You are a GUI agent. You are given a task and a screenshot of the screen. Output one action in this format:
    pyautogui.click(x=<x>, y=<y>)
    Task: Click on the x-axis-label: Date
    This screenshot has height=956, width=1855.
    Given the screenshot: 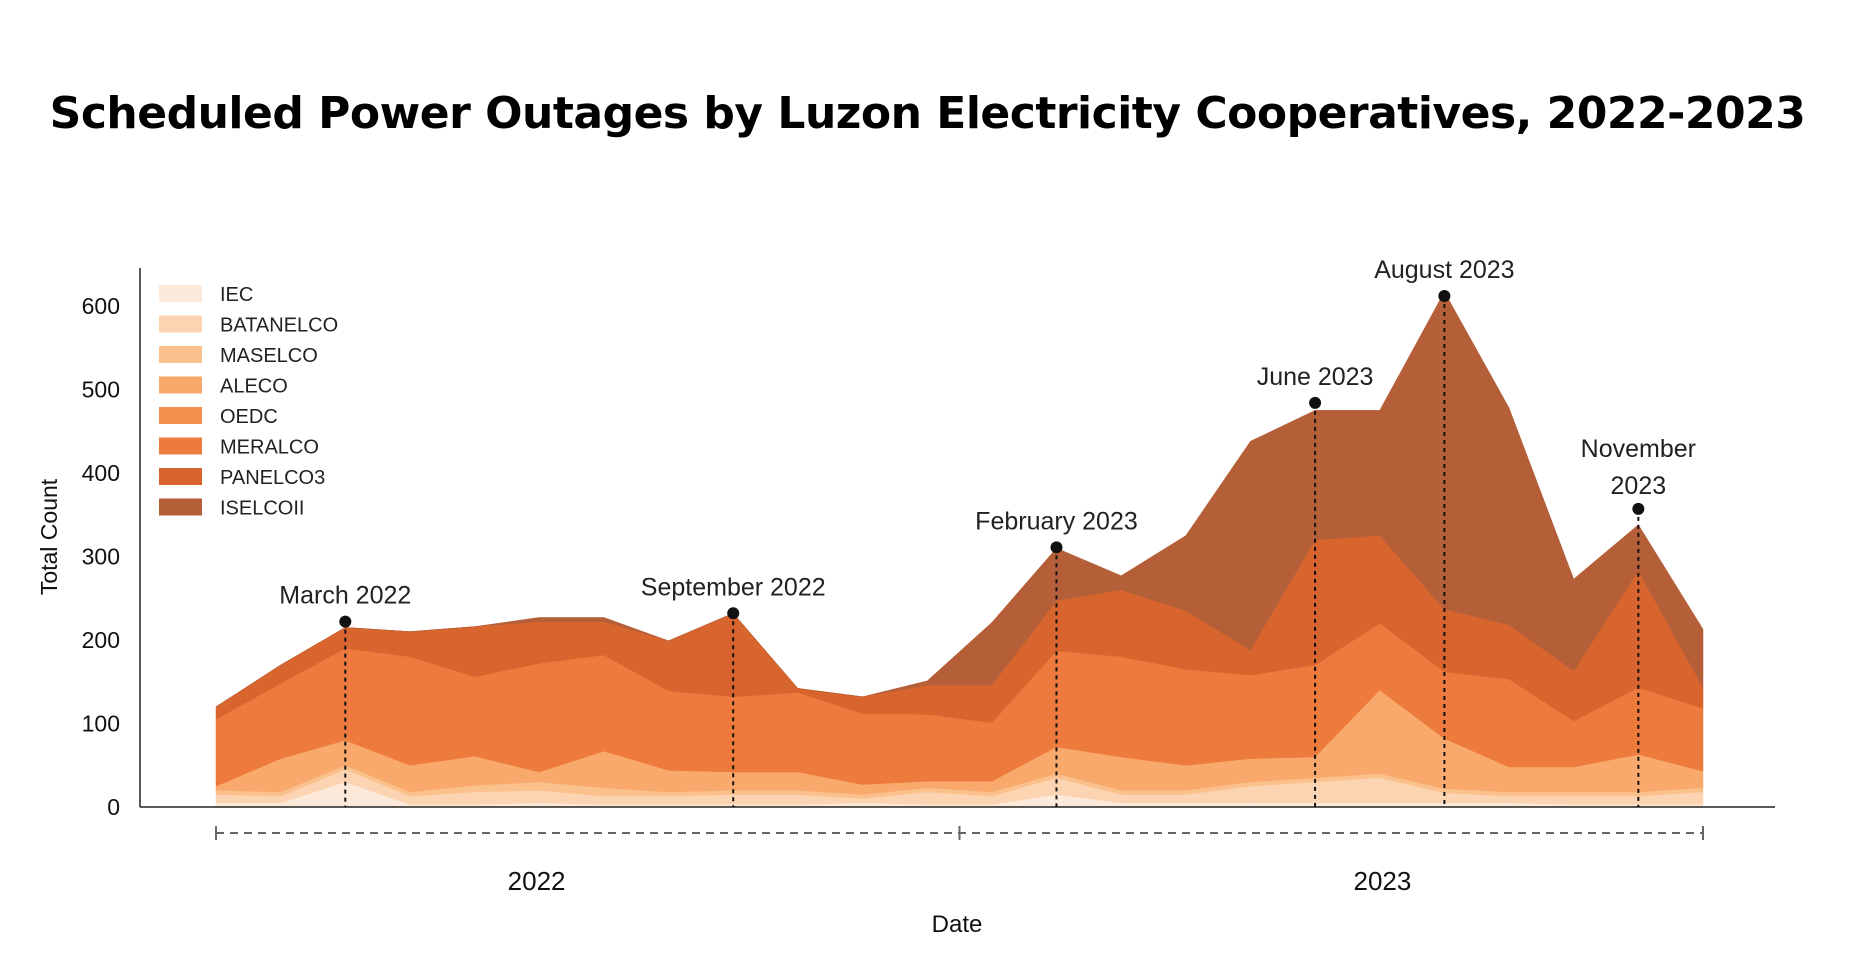 What is the action you would take?
    pyautogui.click(x=957, y=924)
    